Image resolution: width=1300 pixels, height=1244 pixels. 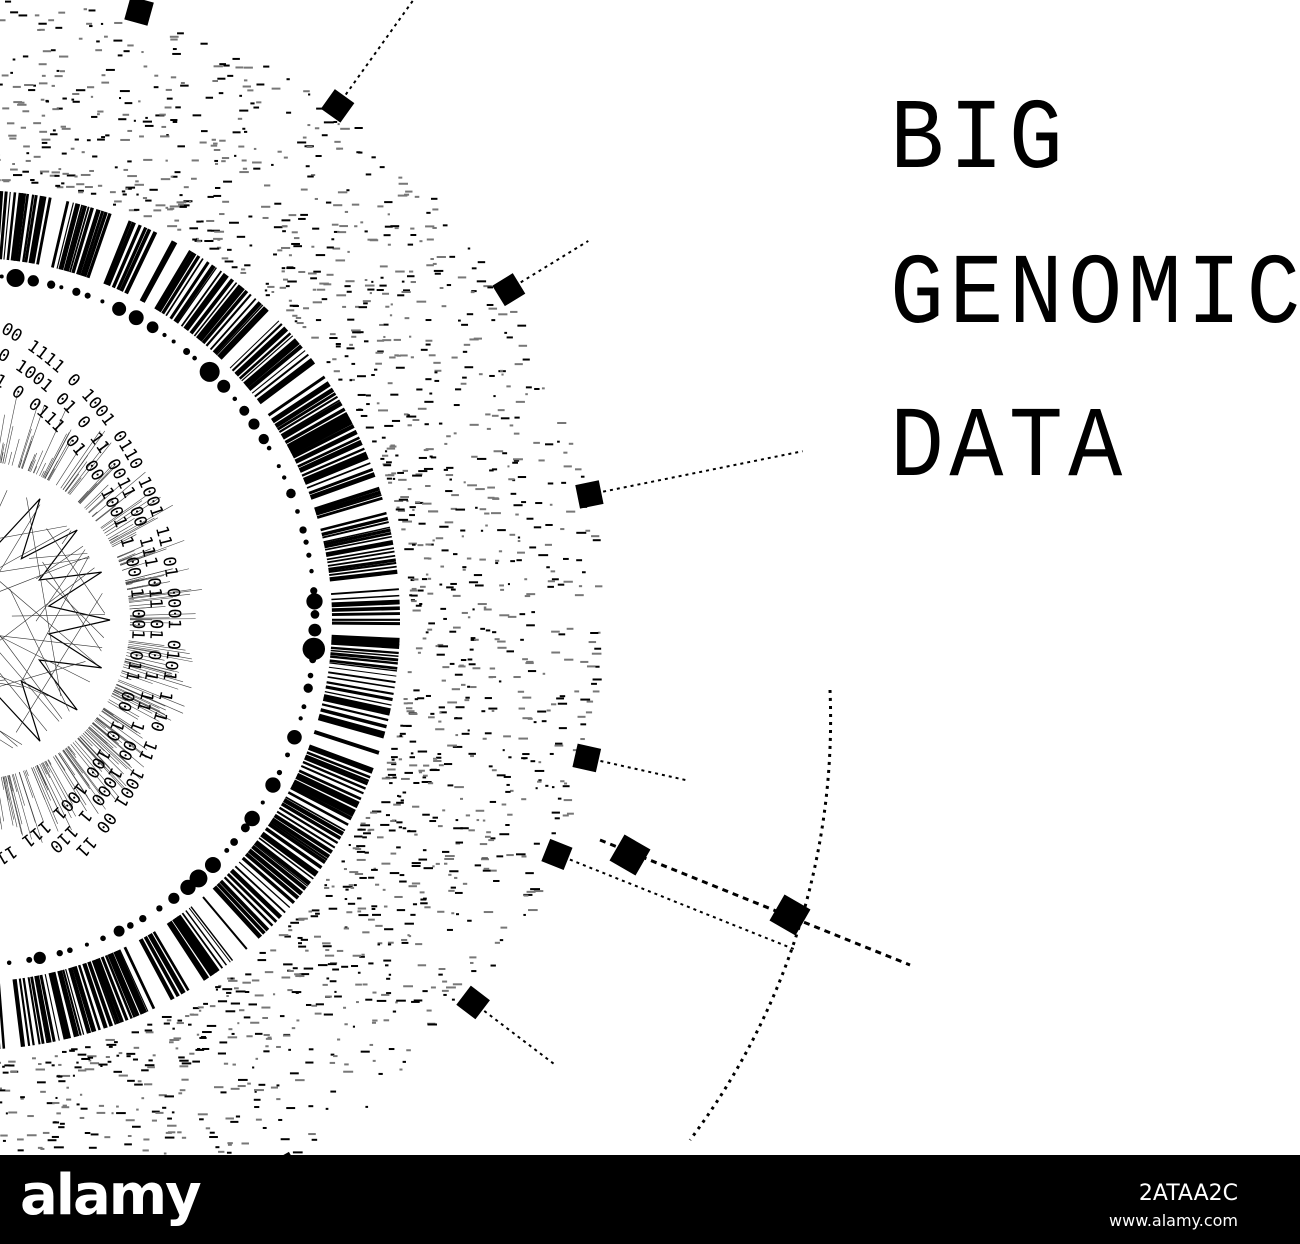 I want to click on site-url: www.alamy.com, so click(x=1173, y=1220).